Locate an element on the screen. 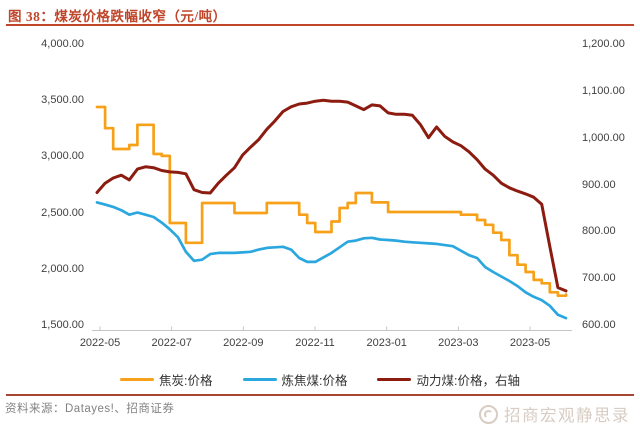 The width and height of the screenshot is (640, 443). y-axis-left-tick: 1,500.00 is located at coordinates (62, 325).